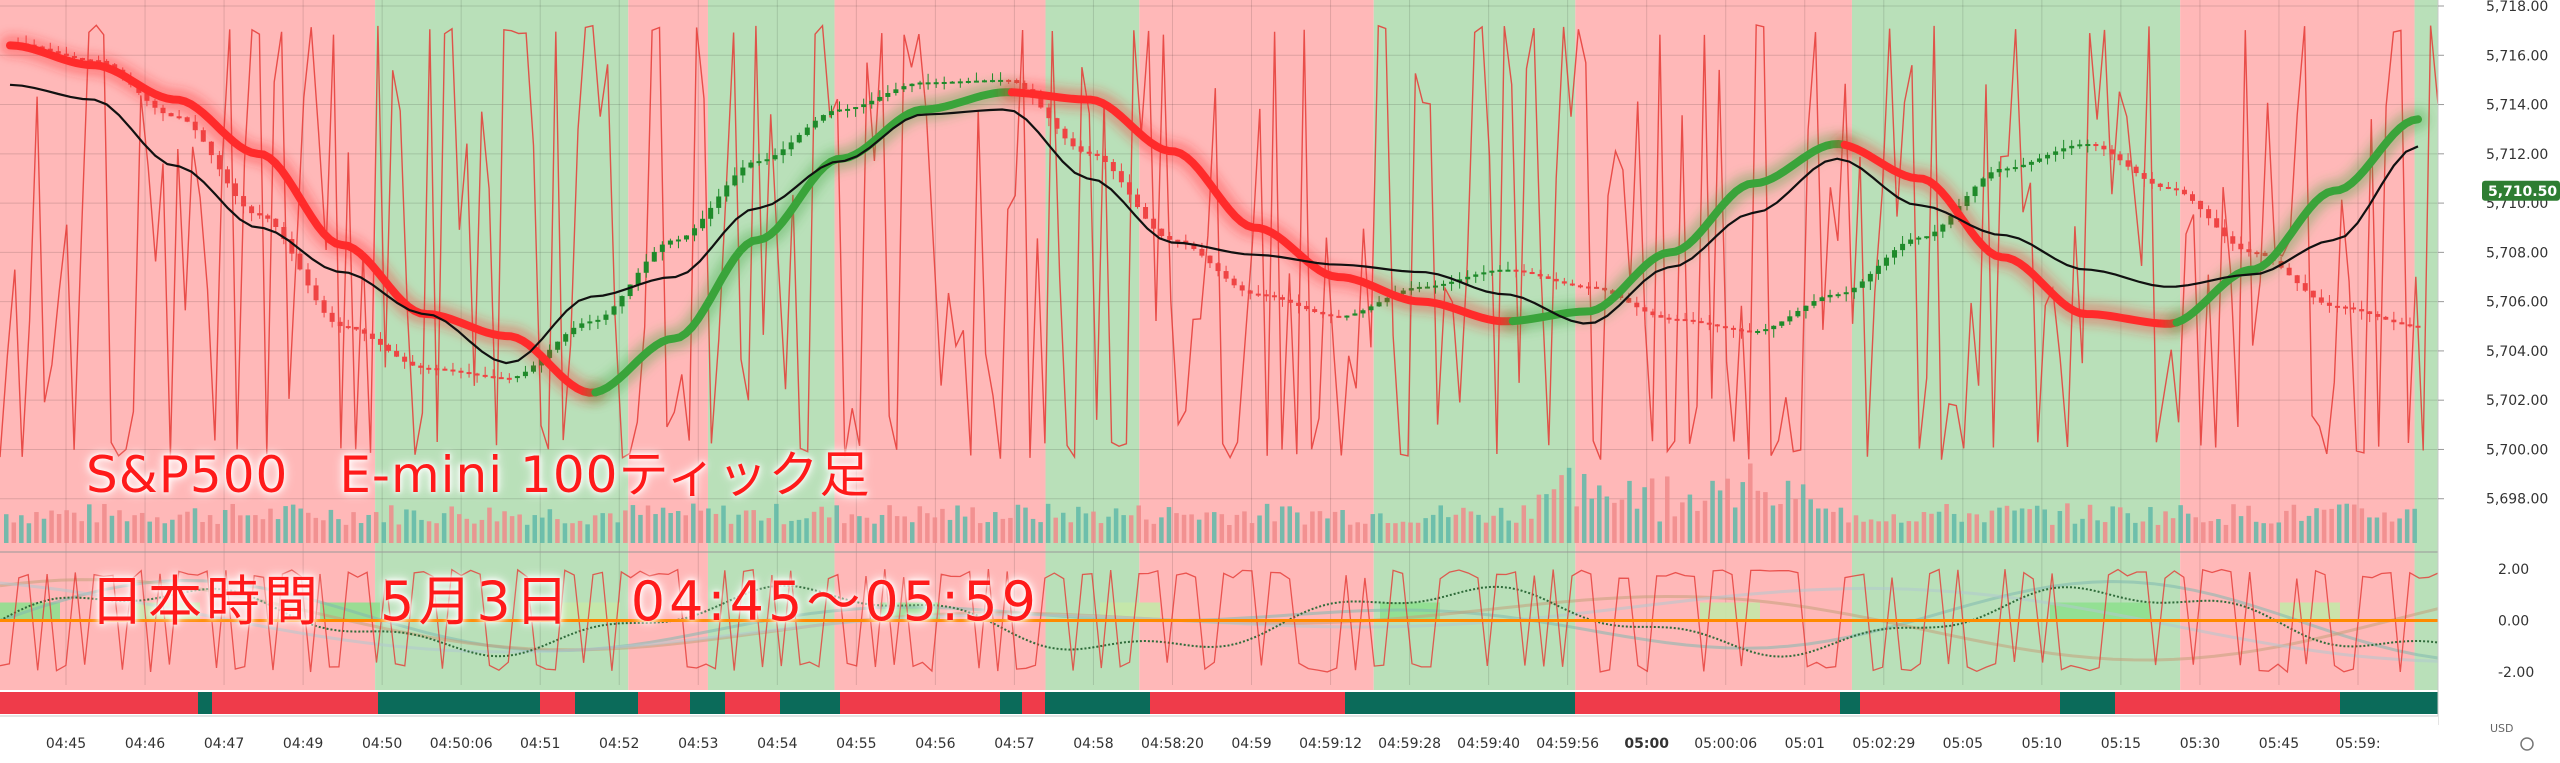  What do you see at coordinates (382, 744) in the screenshot?
I see `time-tick-label: 04:50` at bounding box center [382, 744].